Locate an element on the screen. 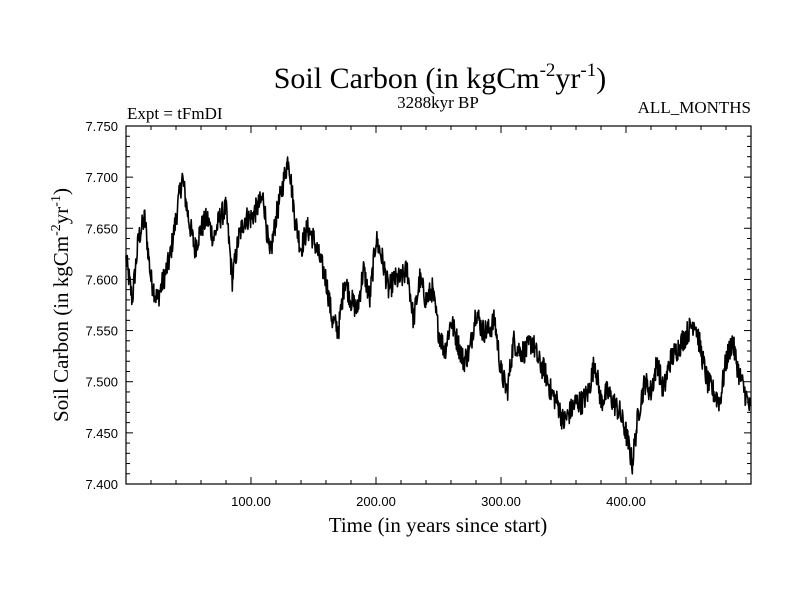 This screenshot has height=600, width=800. chart-title: Soil Carbon (in kgCm-2yr-1) is located at coordinates (440, 77).